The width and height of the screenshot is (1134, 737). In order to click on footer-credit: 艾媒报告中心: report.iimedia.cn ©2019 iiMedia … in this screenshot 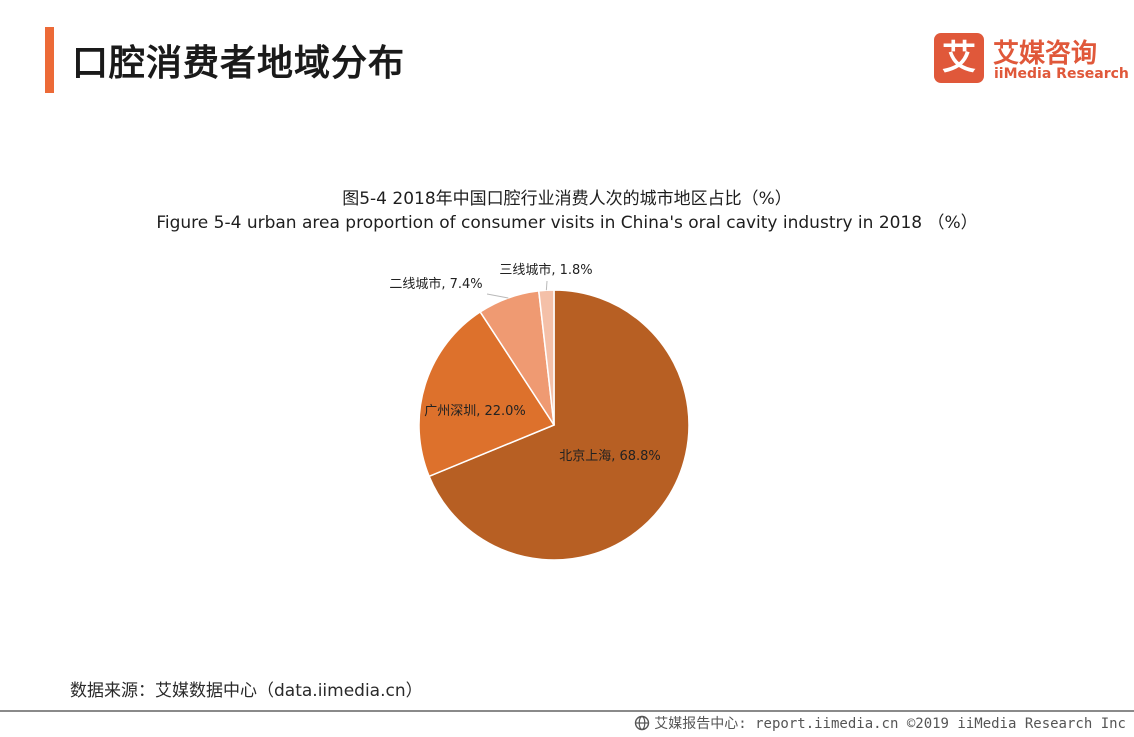, I will do `click(880, 723)`.